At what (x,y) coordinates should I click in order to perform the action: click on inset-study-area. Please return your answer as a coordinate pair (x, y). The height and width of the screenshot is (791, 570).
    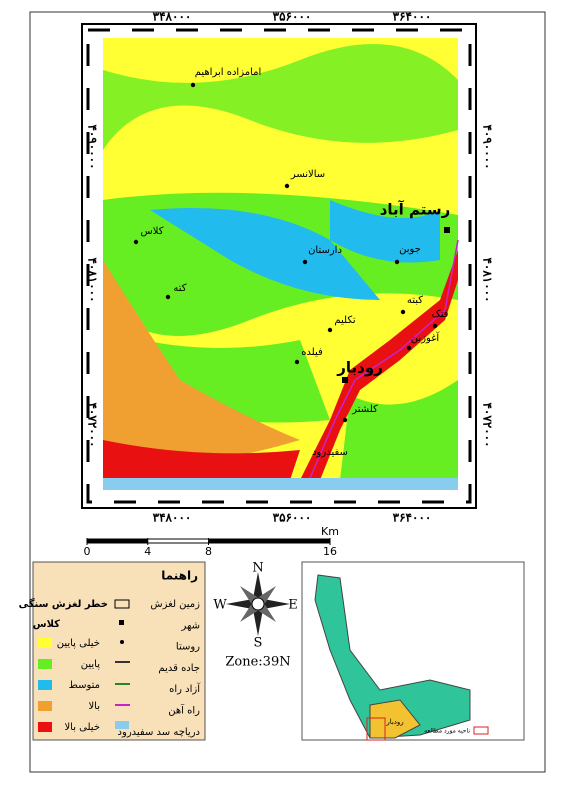
    Looking at the image, I should click on (395, 719).